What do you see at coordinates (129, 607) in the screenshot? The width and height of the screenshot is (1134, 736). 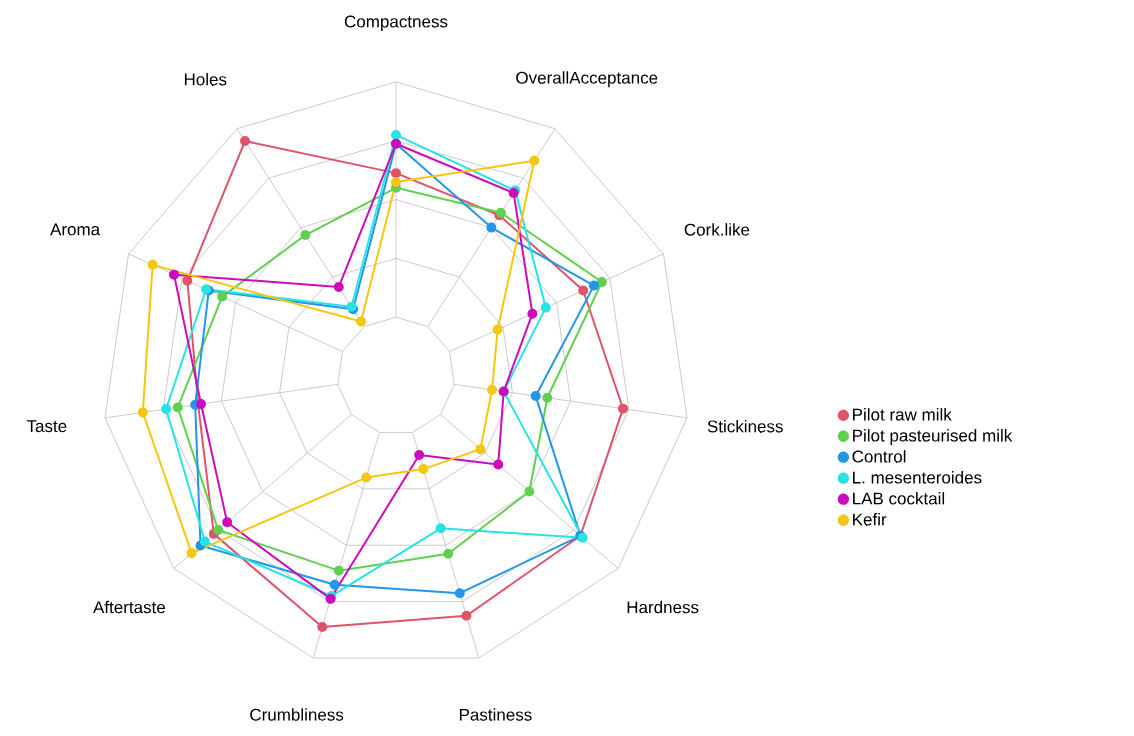 I see `spoke-label: Aftertaste` at bounding box center [129, 607].